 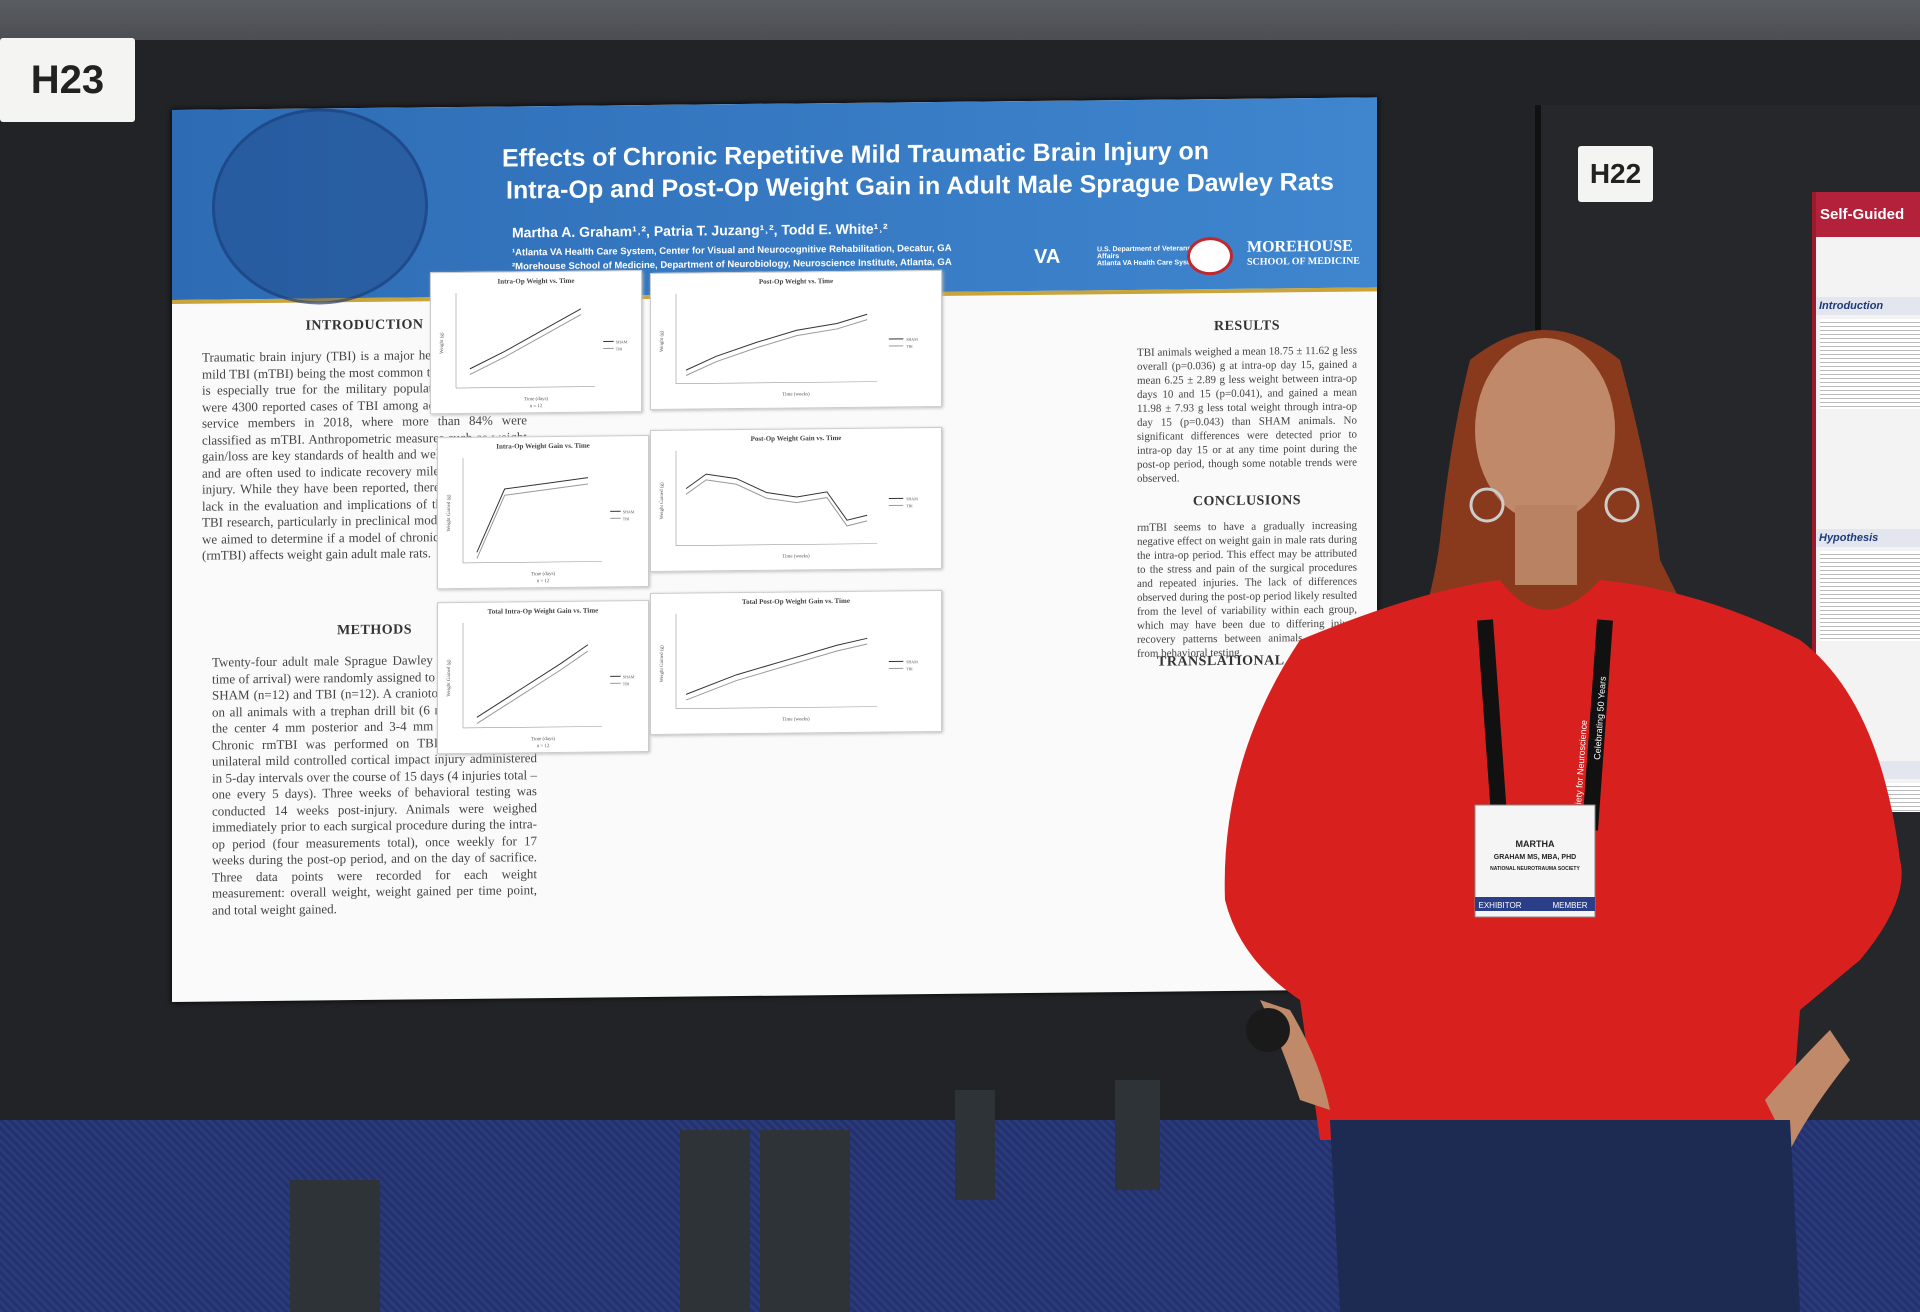 What do you see at coordinates (796, 281) in the screenshot?
I see `chart-title: Post-Op Weight vs. Time` at bounding box center [796, 281].